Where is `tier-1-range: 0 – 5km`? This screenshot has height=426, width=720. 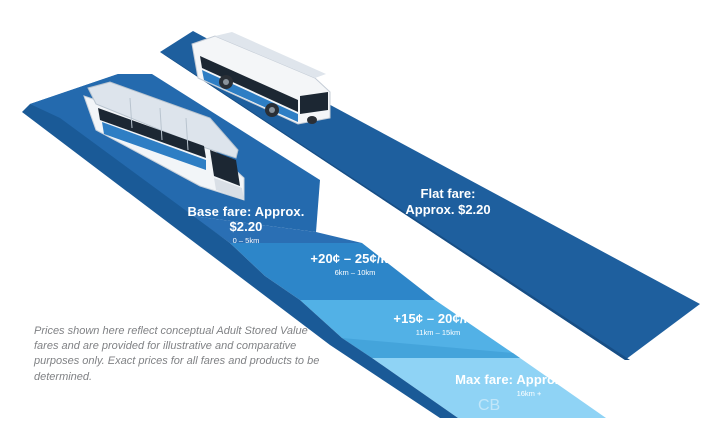 tier-1-range: 0 – 5km is located at coordinates (246, 240).